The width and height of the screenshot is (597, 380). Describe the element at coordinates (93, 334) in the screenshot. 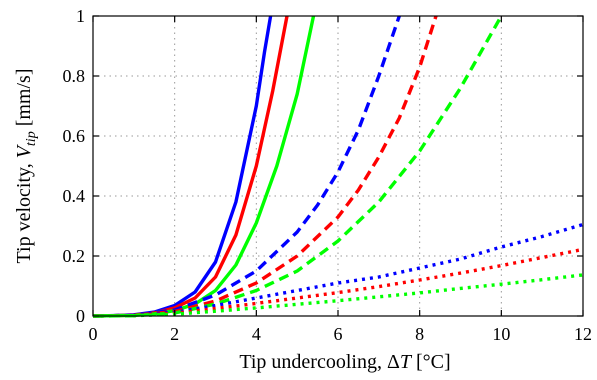

I see `x-tick-label: 0` at that location.